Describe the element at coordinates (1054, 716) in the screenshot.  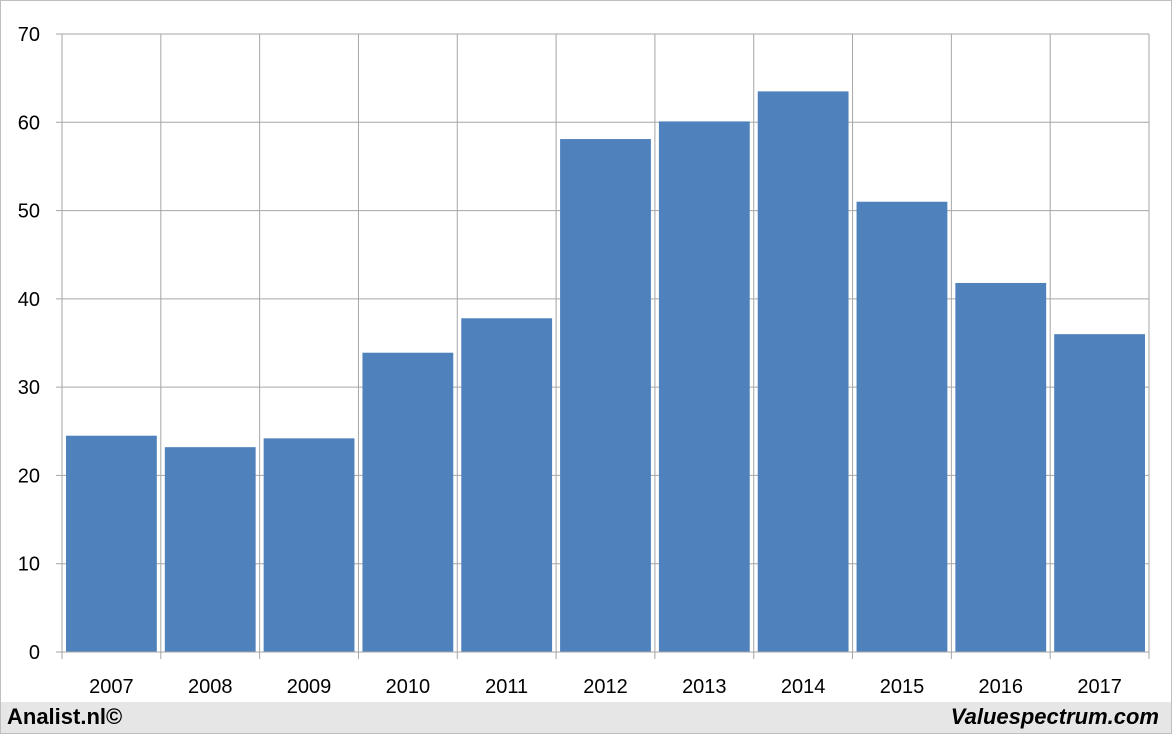
I see `footer-right-credit: Valuespectrum.com` at that location.